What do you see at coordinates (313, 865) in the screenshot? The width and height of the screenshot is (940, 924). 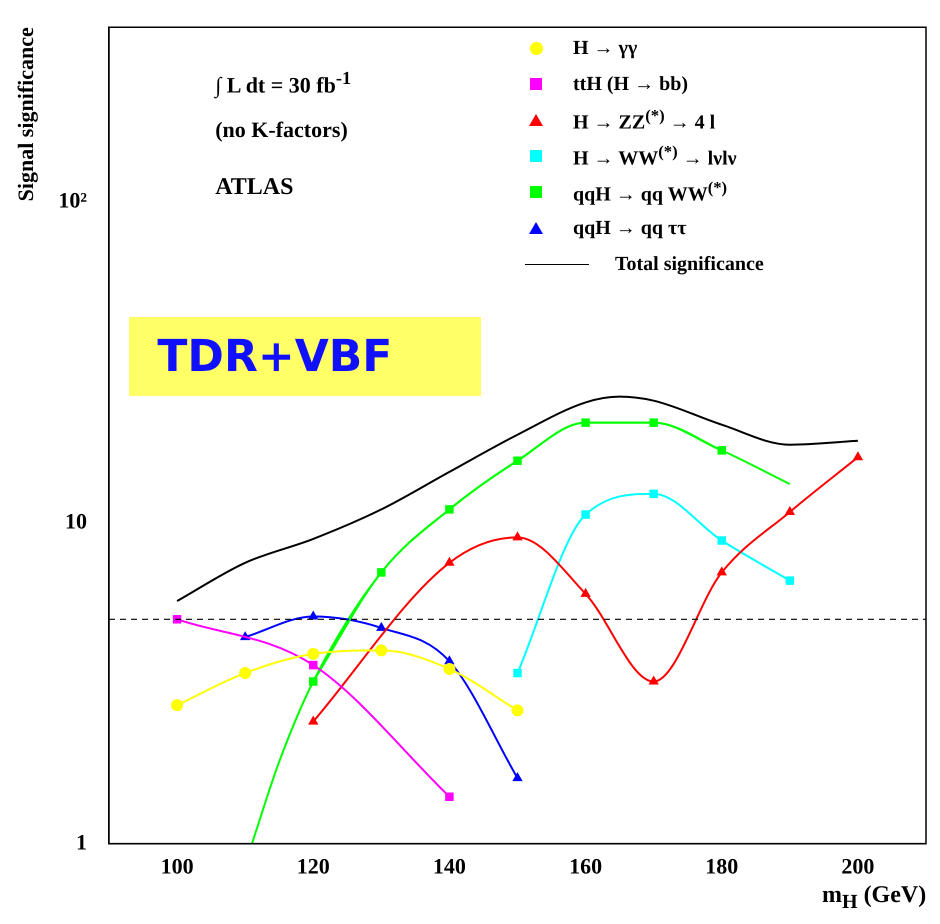 I see `x-tick-label: 120` at bounding box center [313, 865].